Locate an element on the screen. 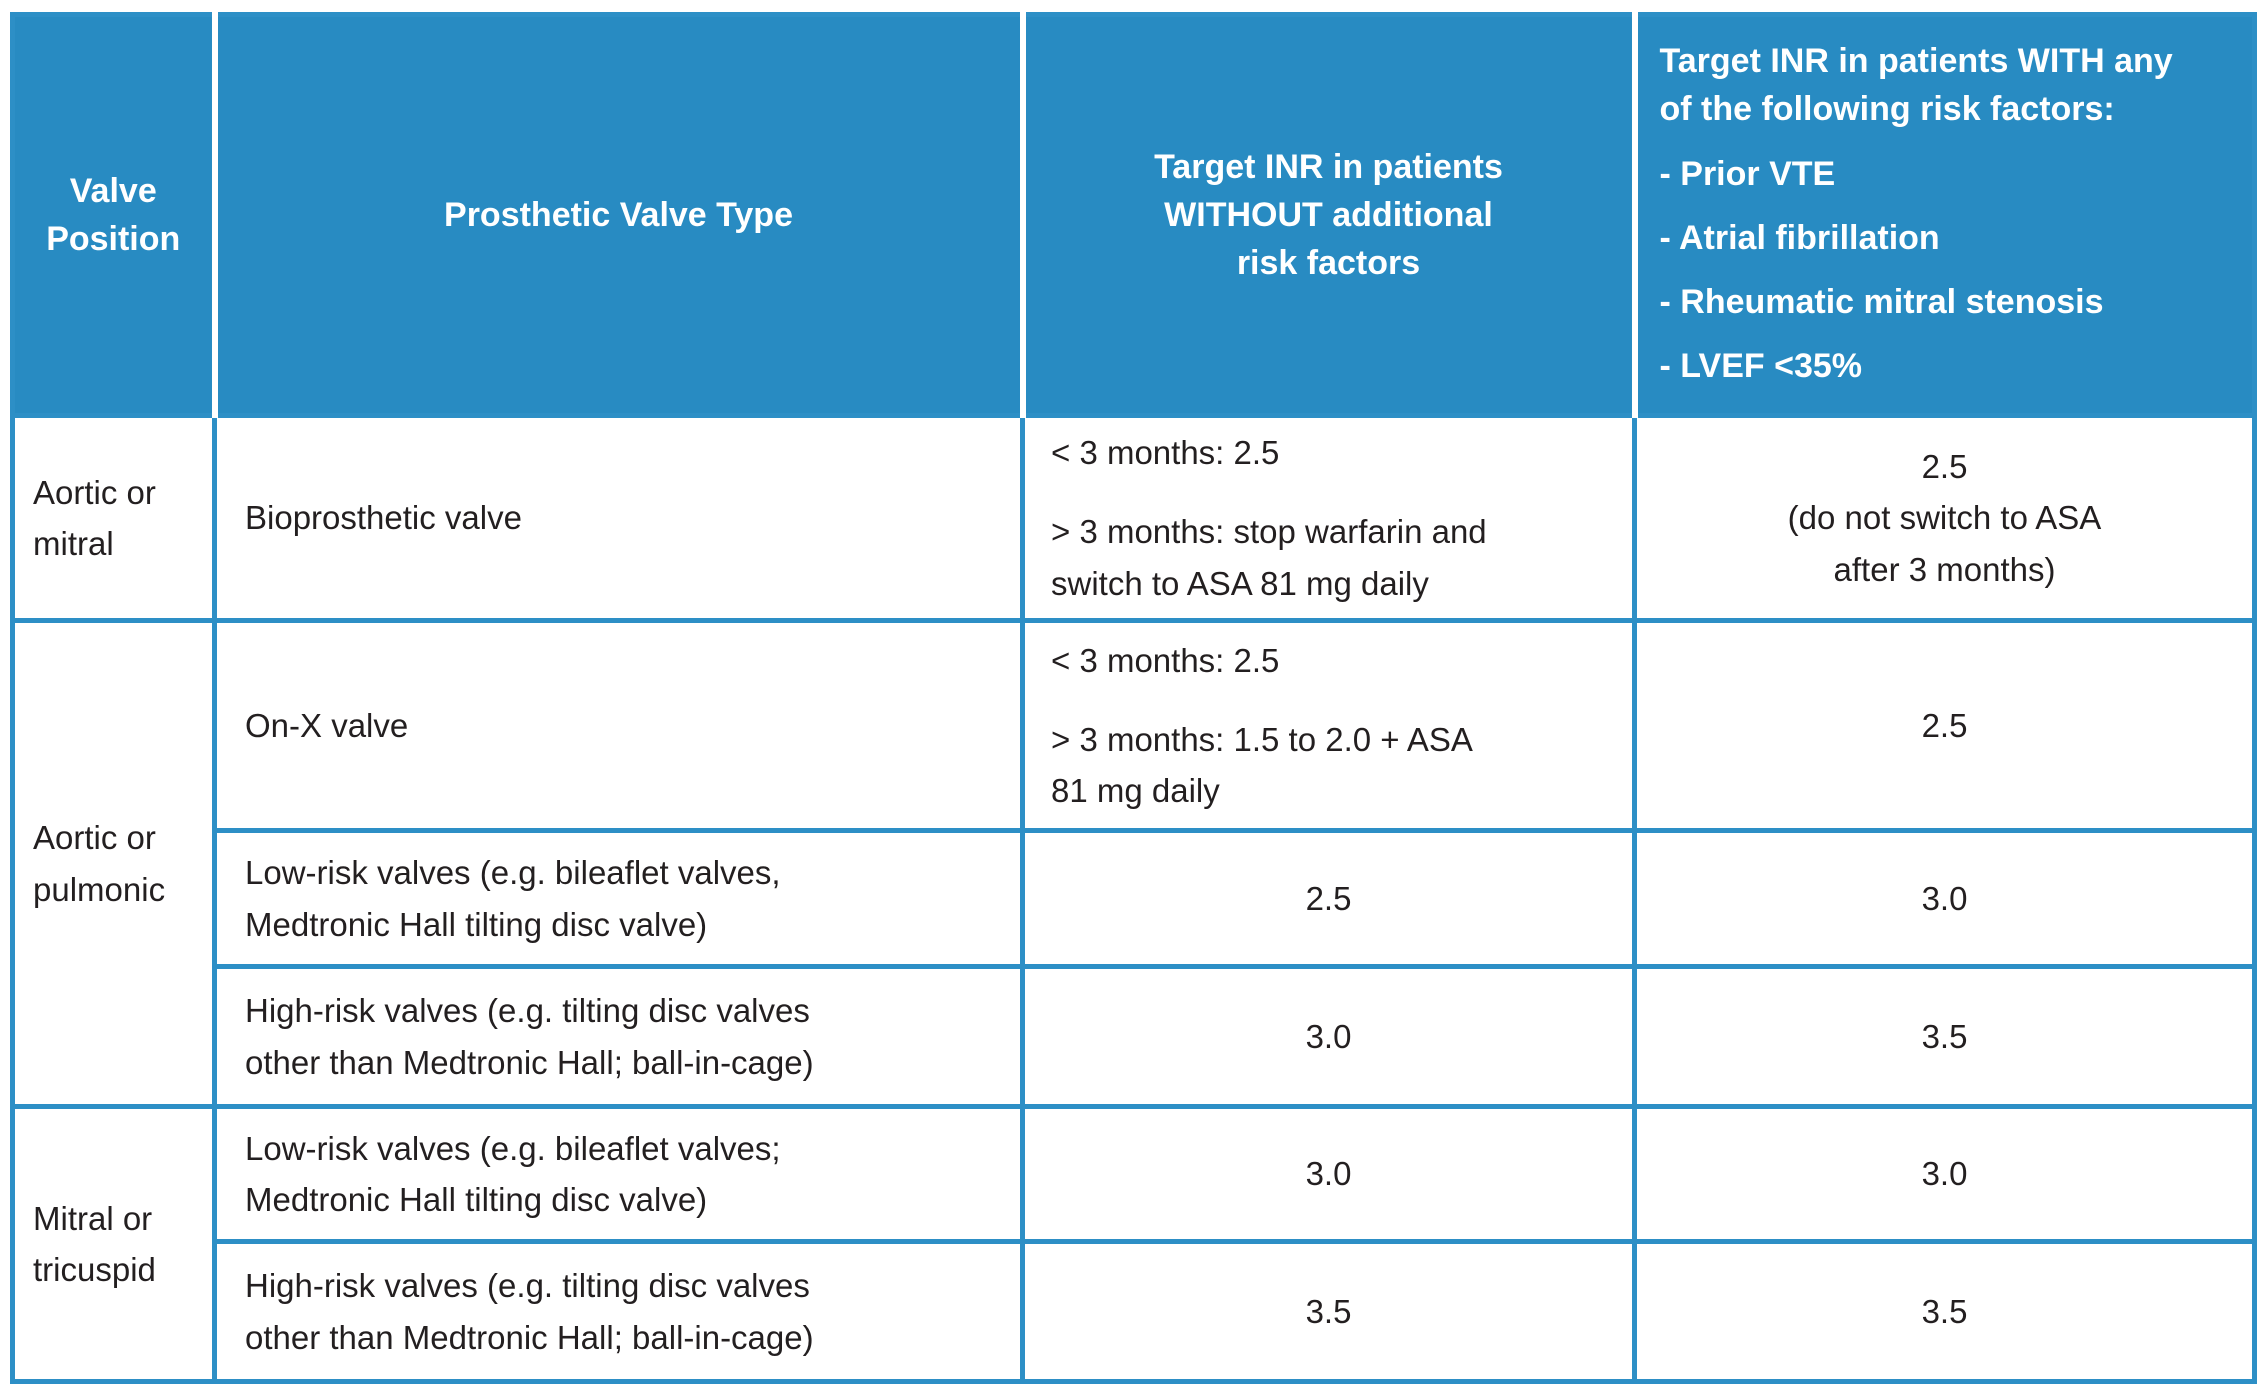 This screenshot has height=1394, width=2260. valve-type-bioprosthetic: Bioprosthetic valve is located at coordinates (618, 518).